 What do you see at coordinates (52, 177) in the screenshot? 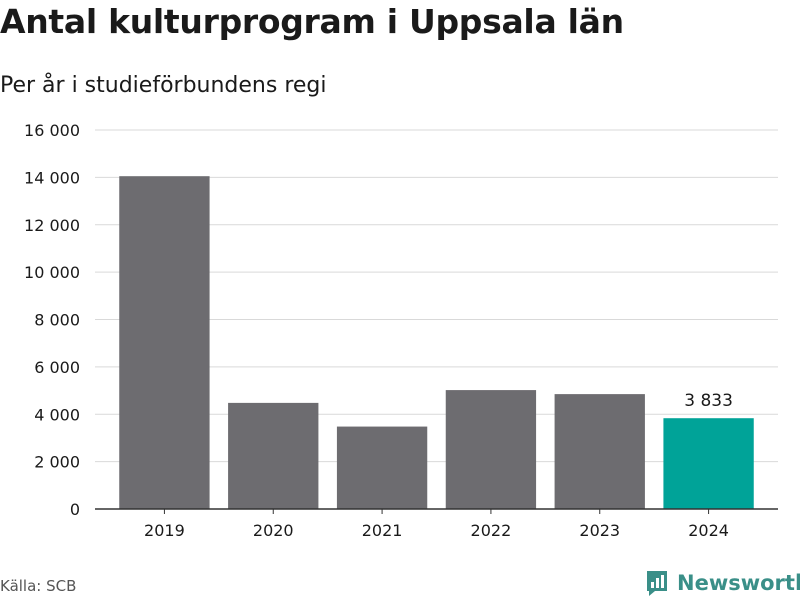
I see `y-tick-label: 14 000` at bounding box center [52, 177].